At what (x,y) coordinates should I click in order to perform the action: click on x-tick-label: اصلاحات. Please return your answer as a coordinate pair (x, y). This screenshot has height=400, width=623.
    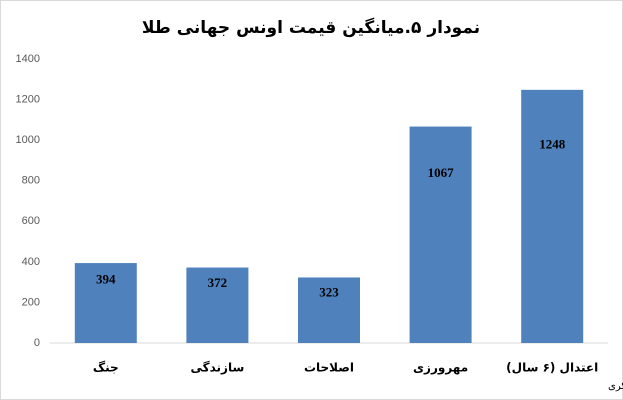
    Looking at the image, I should click on (329, 368).